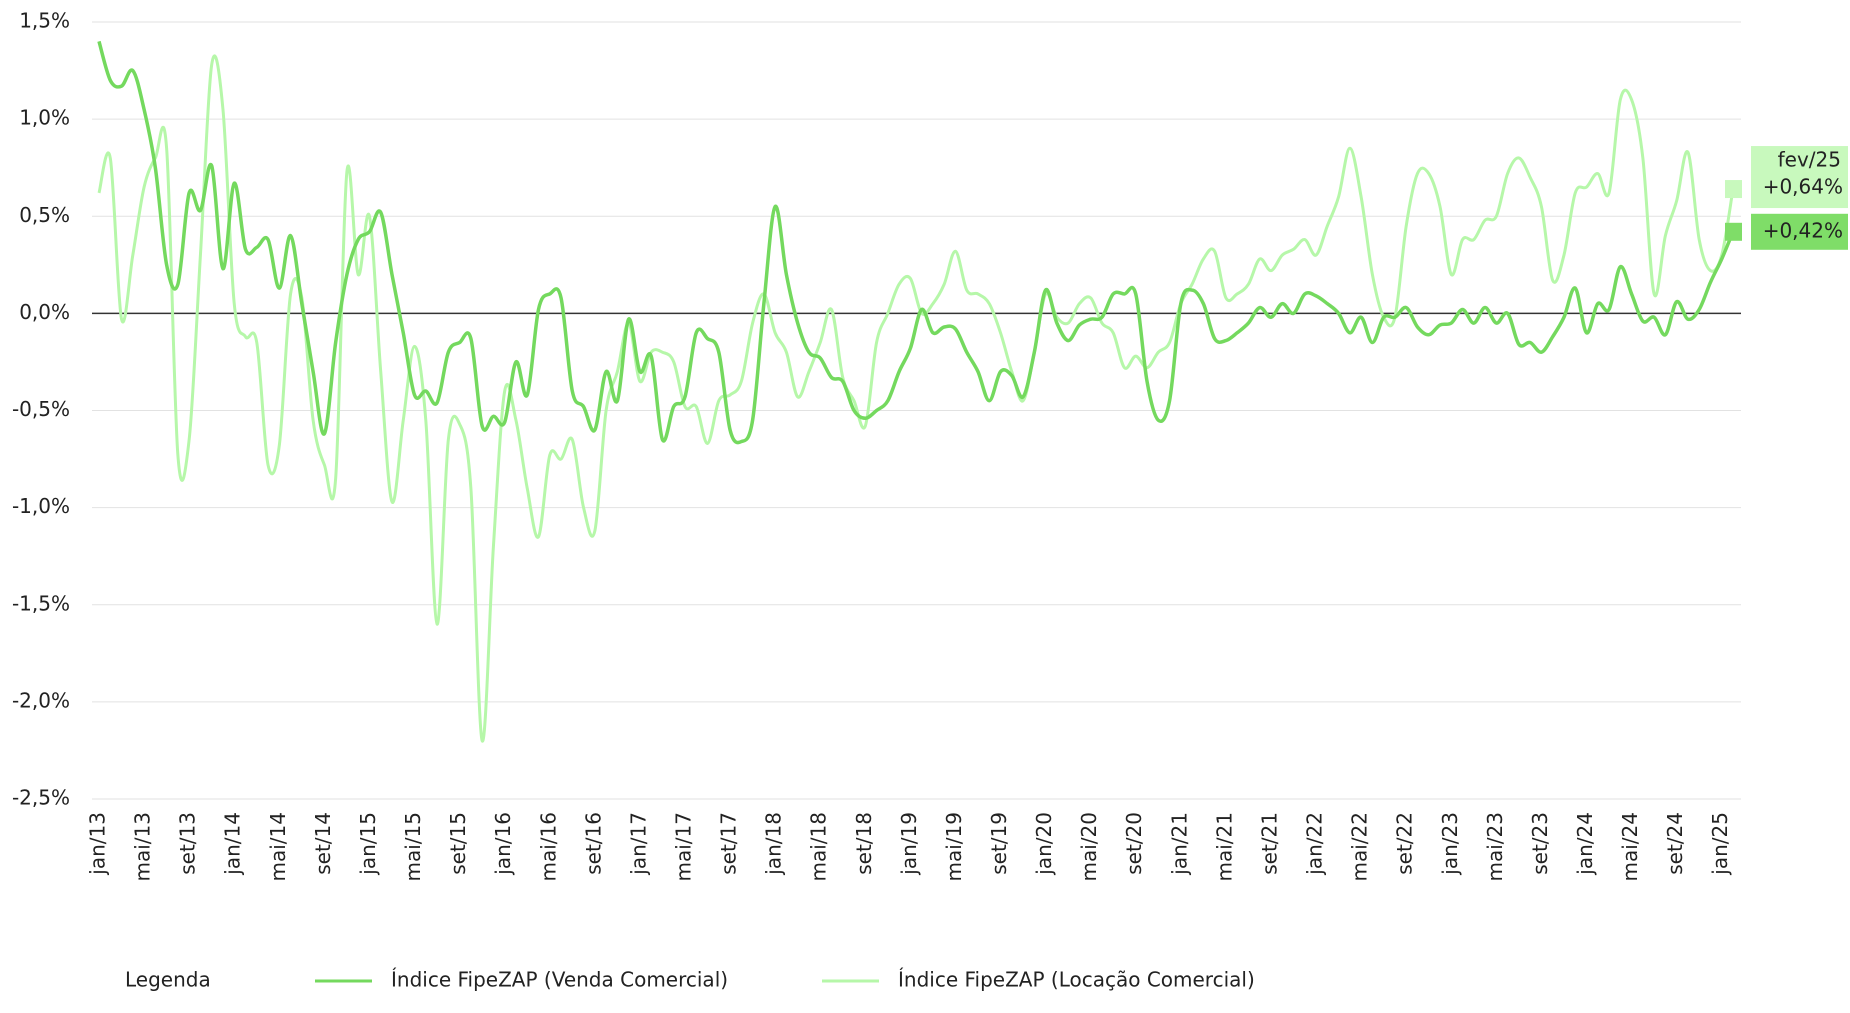 The height and width of the screenshot is (1013, 1850). What do you see at coordinates (233, 844) in the screenshot?
I see `x-tick-label: jan/14` at bounding box center [233, 844].